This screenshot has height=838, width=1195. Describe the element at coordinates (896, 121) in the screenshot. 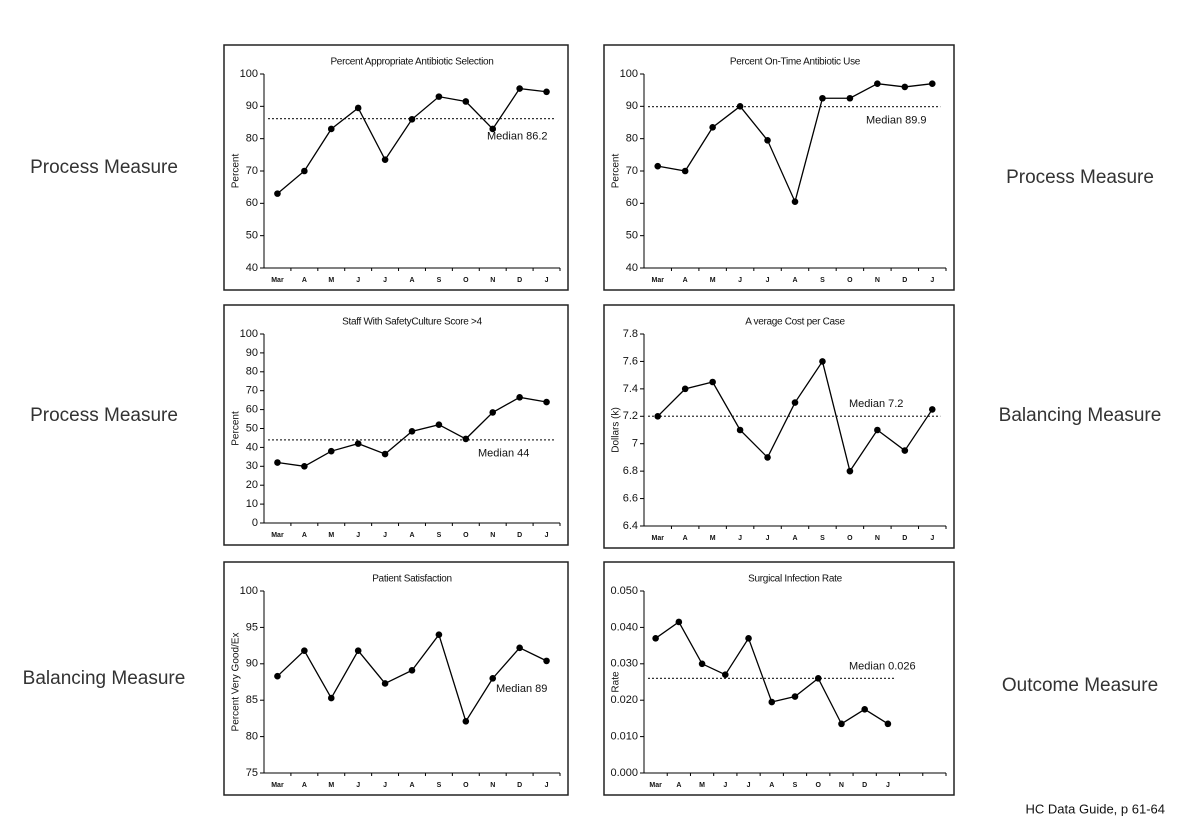

I see `median-label: Median 89.9` at that location.